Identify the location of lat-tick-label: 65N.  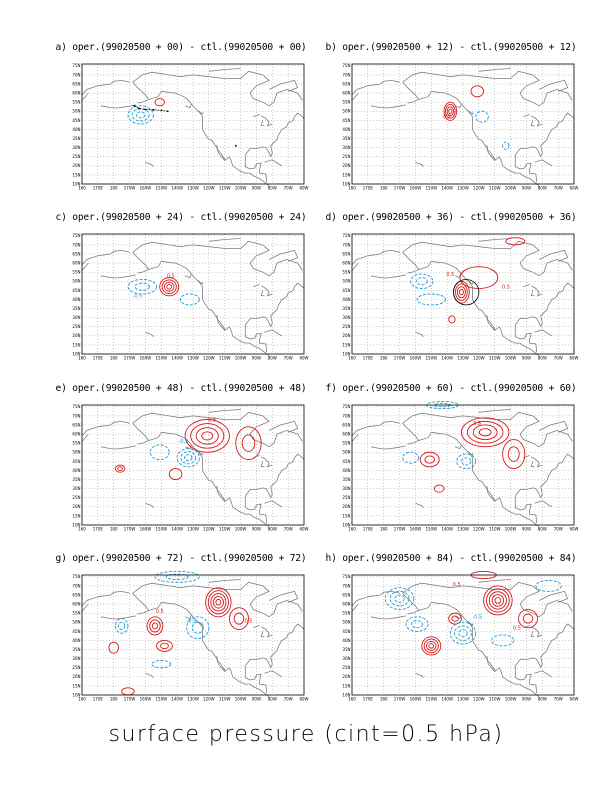
(76, 594).